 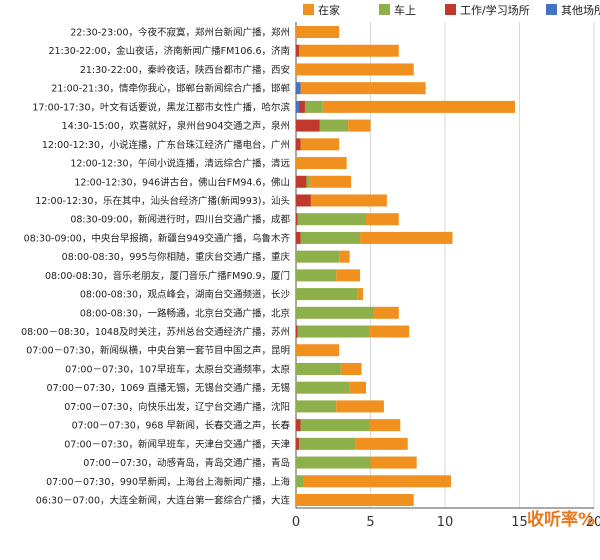 I want to click on category-label: 12:00-12:30，小说连播，广东台珠江经济广播电台，广州, so click(x=166, y=145).